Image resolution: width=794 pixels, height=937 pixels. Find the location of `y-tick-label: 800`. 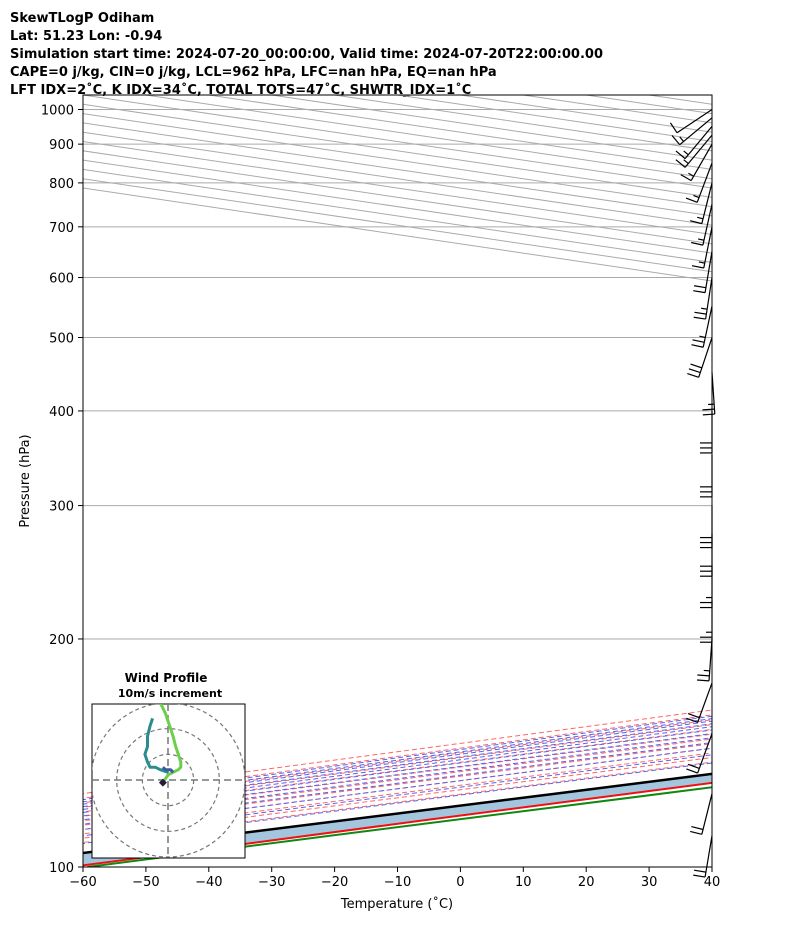

y-tick-label: 800 is located at coordinates (61, 184).